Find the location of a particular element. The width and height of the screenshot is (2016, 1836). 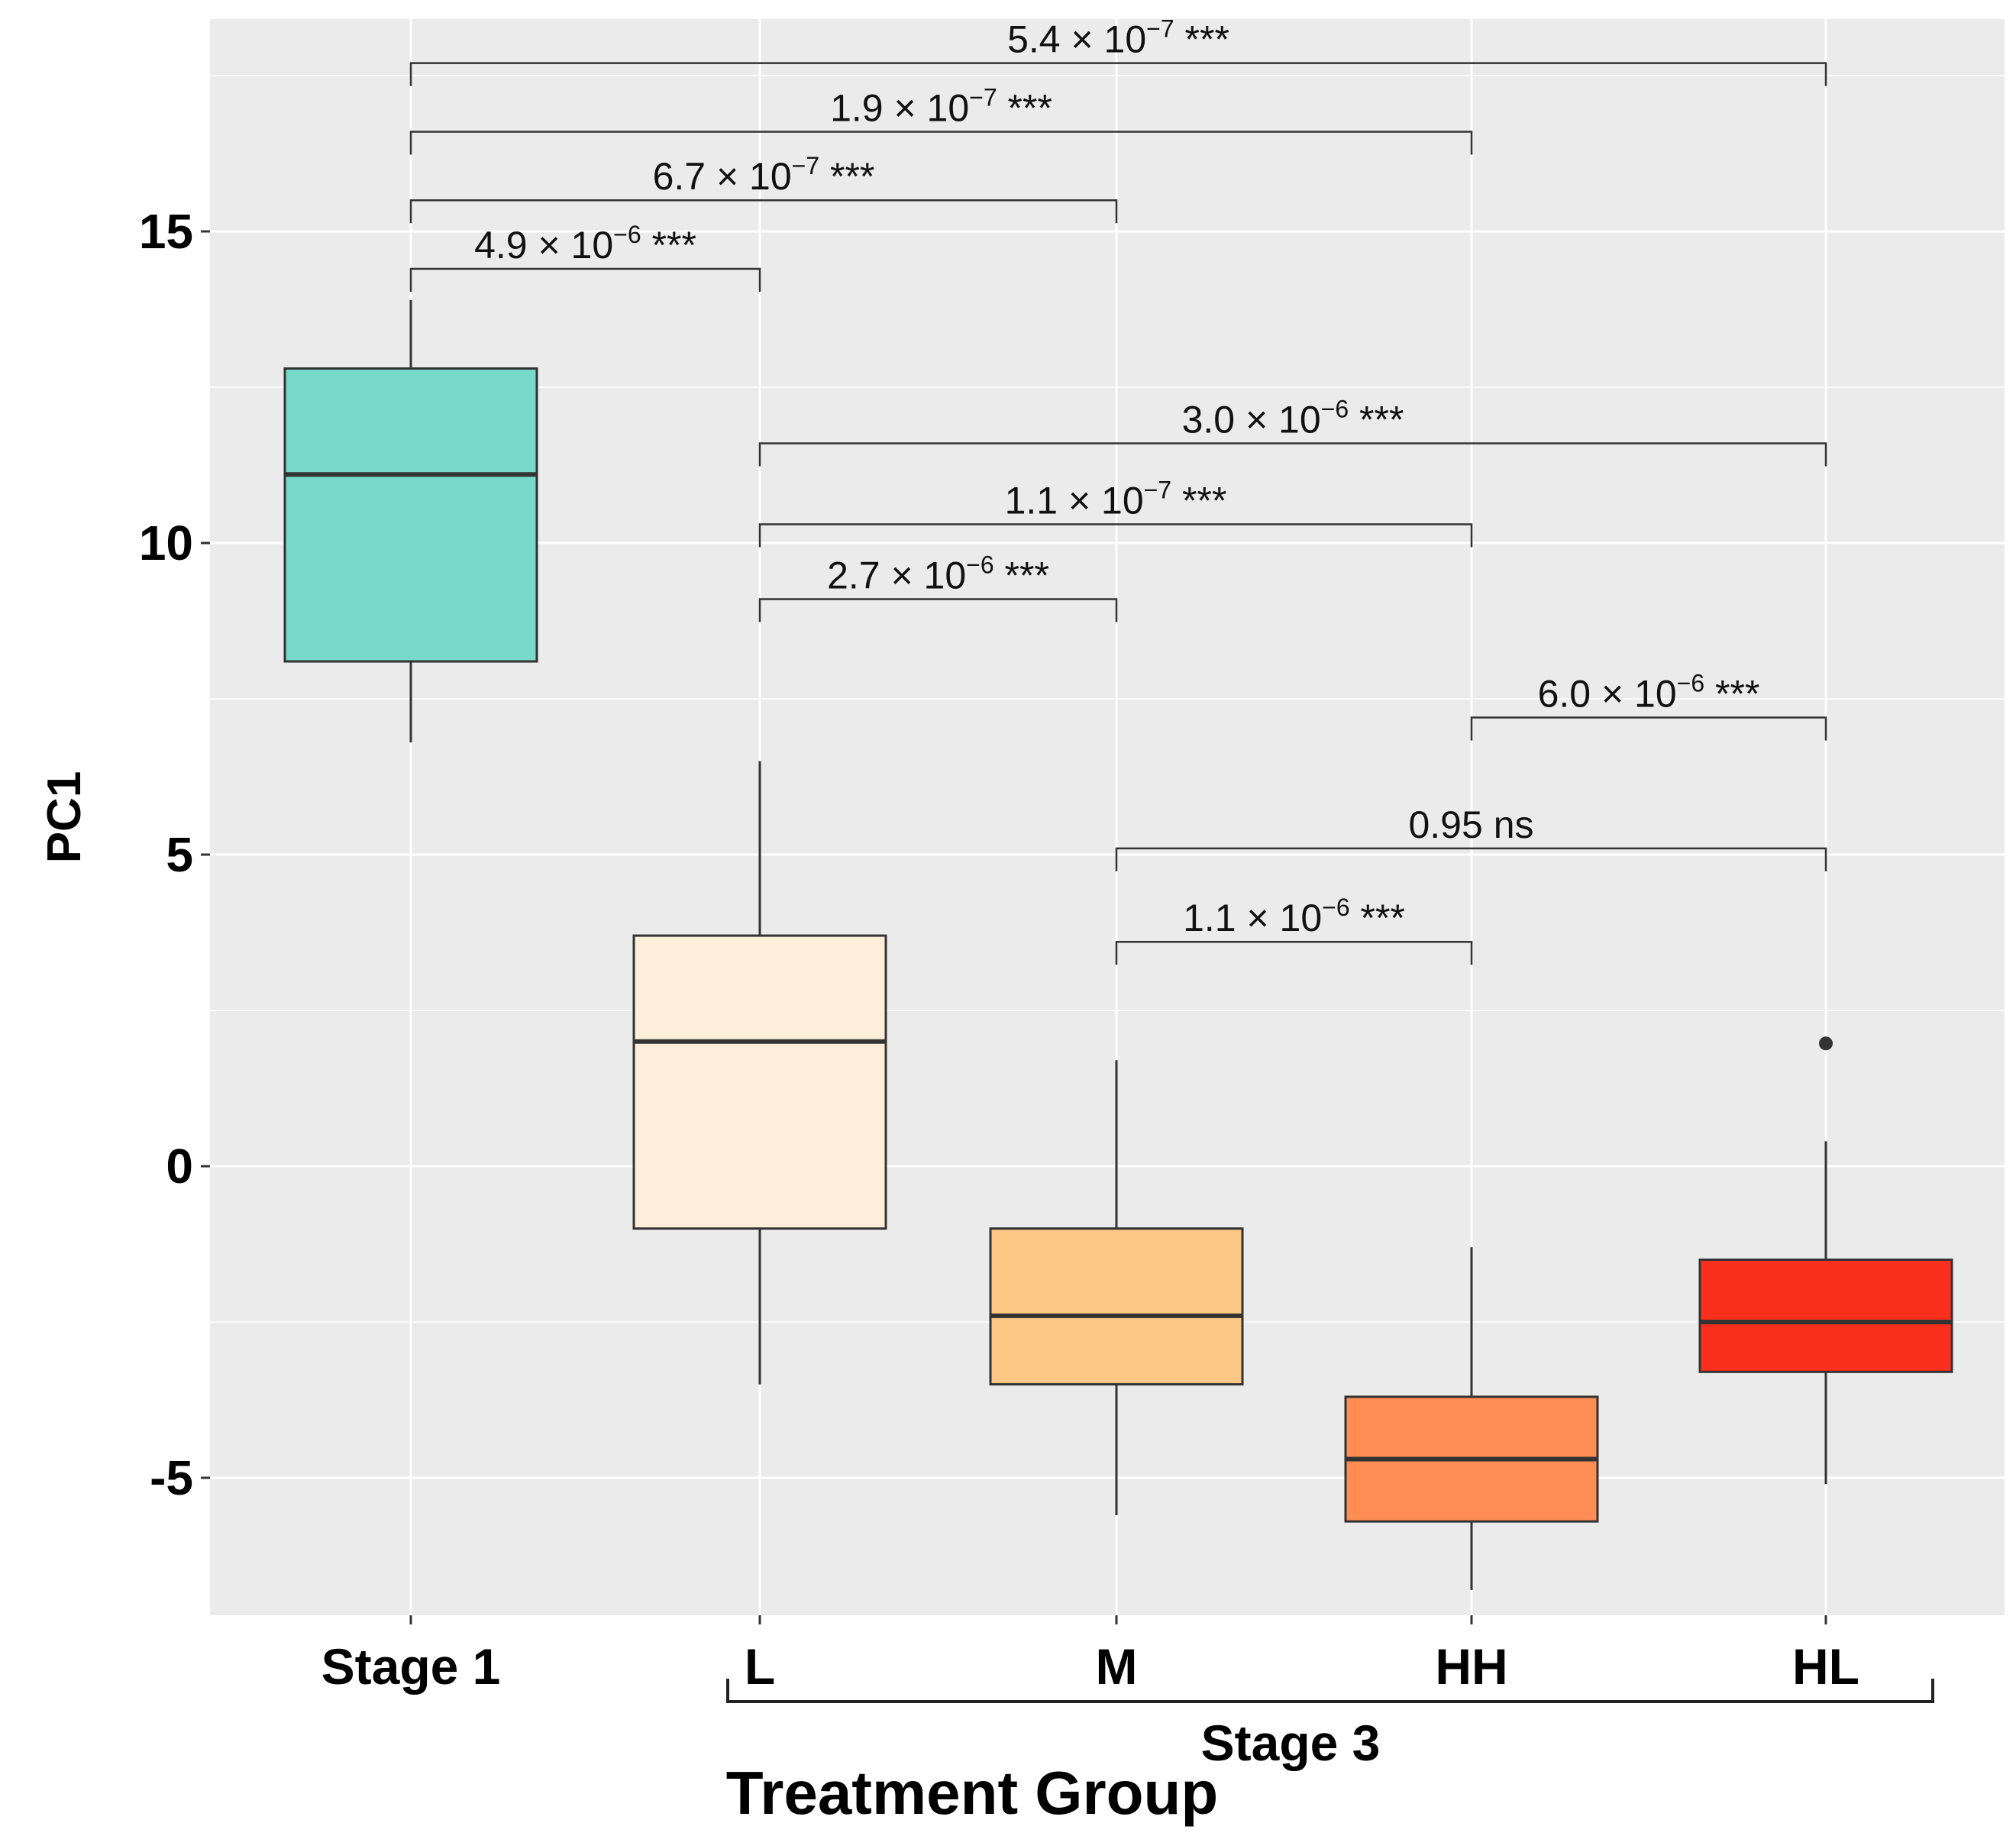

y-tick-label: 10 is located at coordinates (166, 543).